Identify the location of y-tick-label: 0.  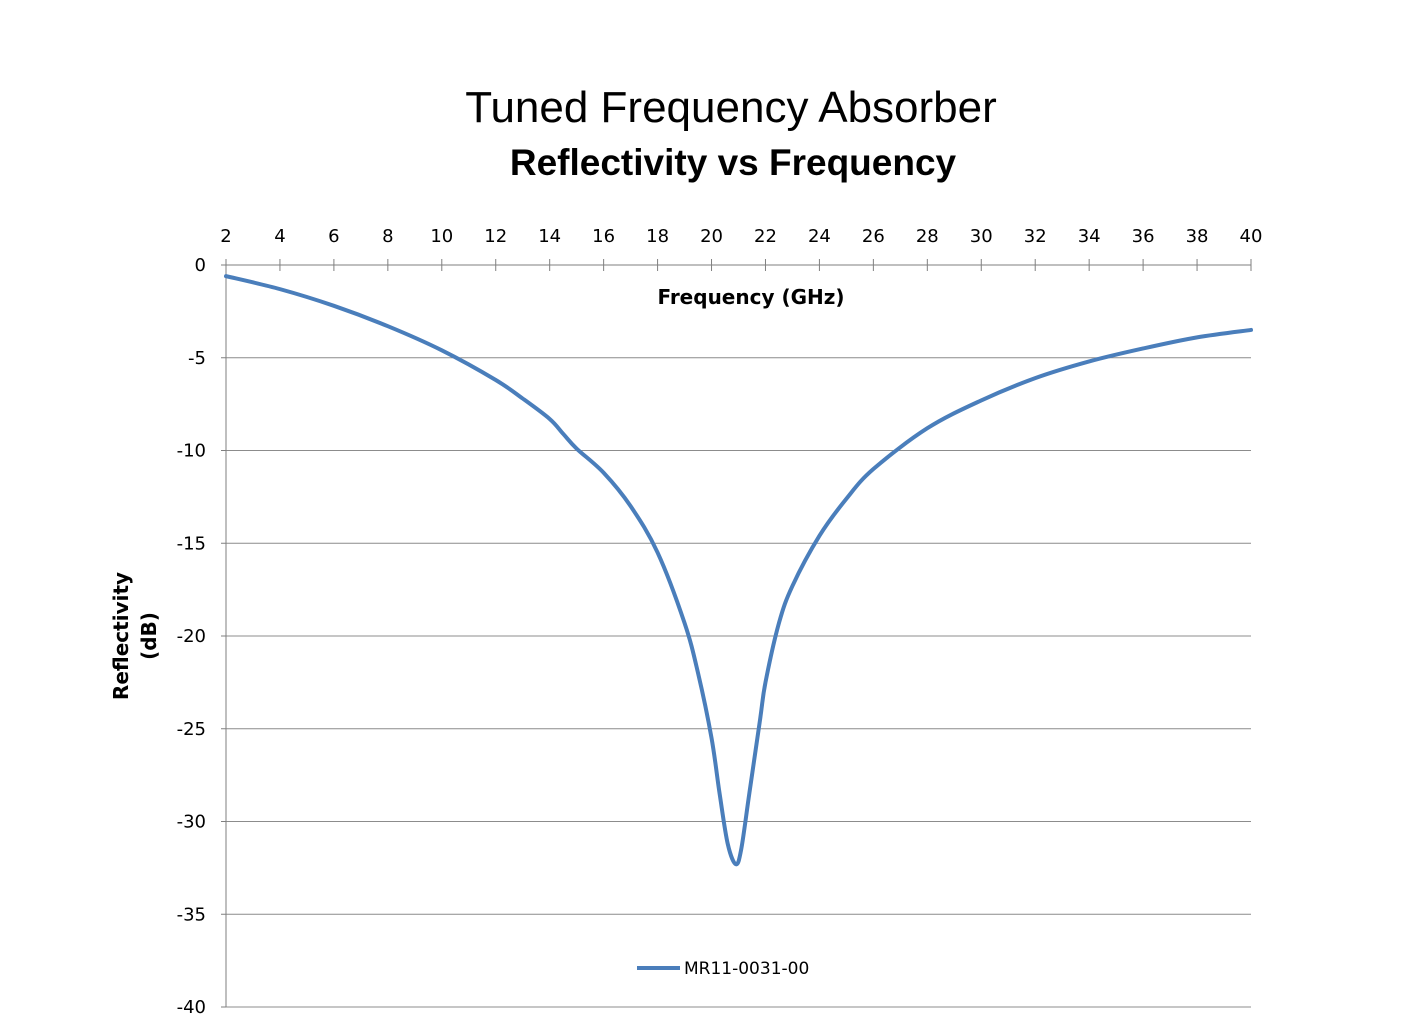
(200, 265).